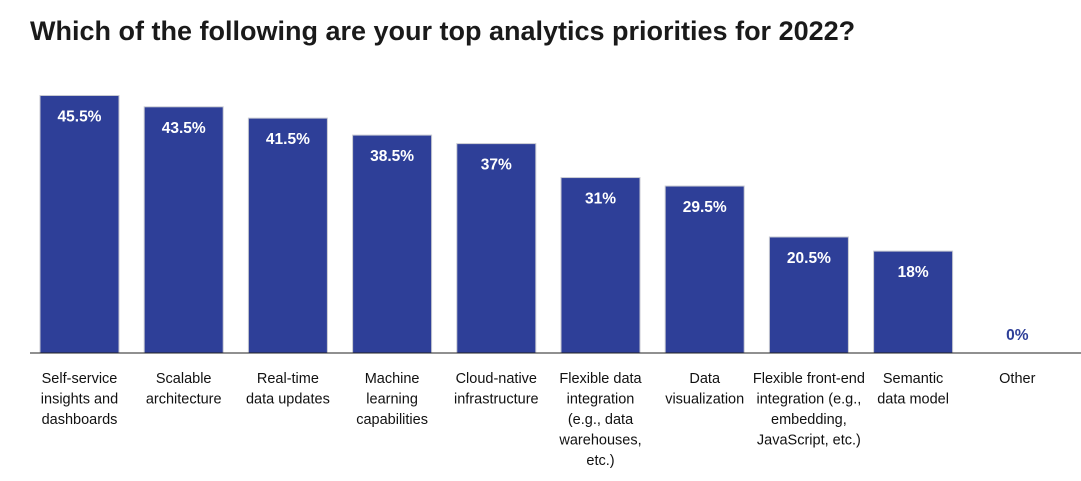 The height and width of the screenshot is (481, 1081). I want to click on bar-value-label: 18%, so click(913, 272).